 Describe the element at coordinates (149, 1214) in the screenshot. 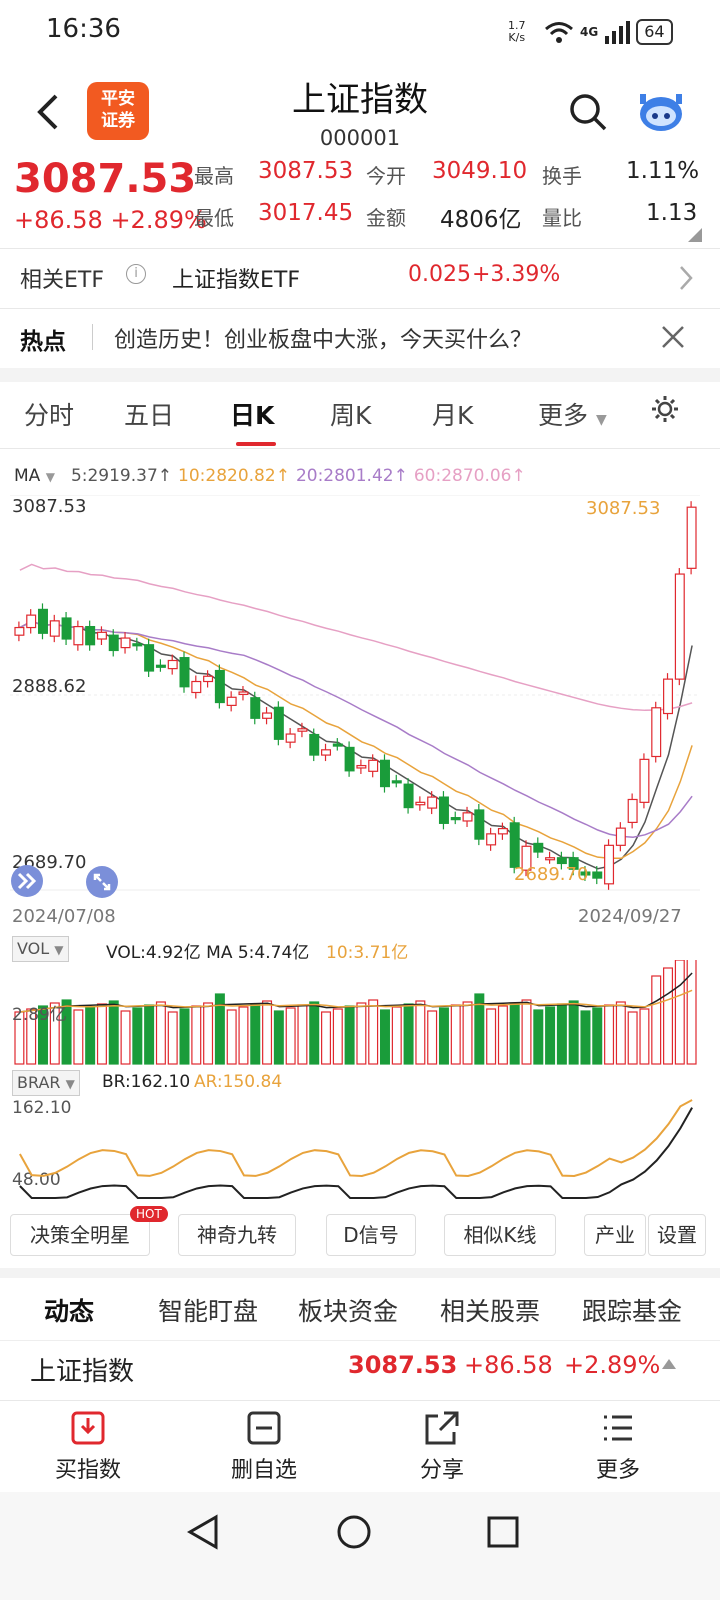

I see `hot-badge: HOT` at that location.